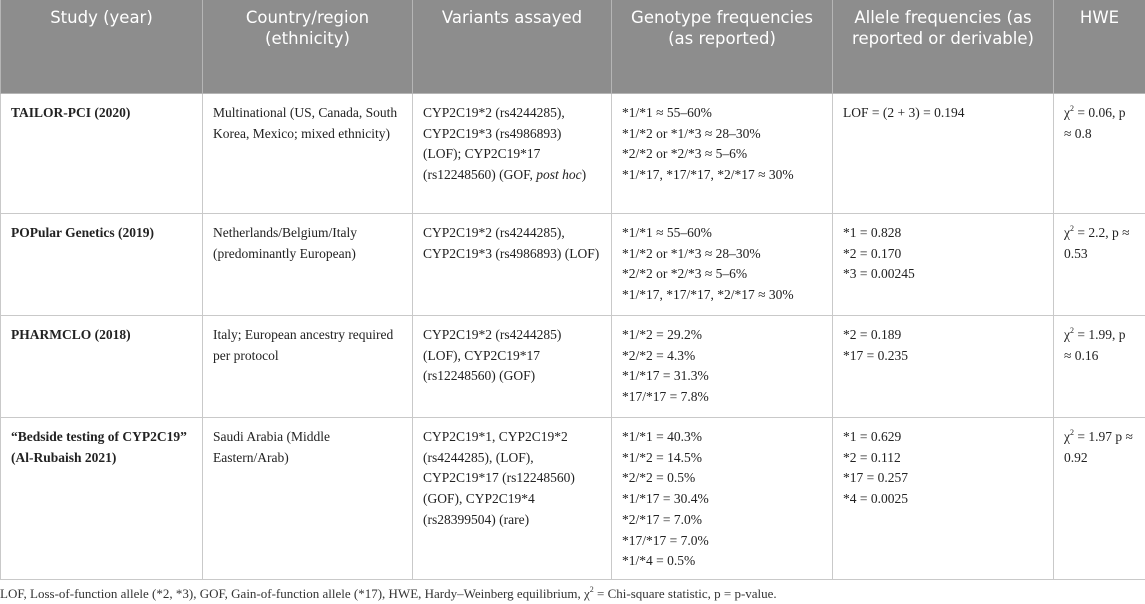 The image size is (1145, 604). Describe the element at coordinates (1099, 498) in the screenshot. I see `cell-hwe: χ2 = 1.97 p ≈ 0.92` at that location.